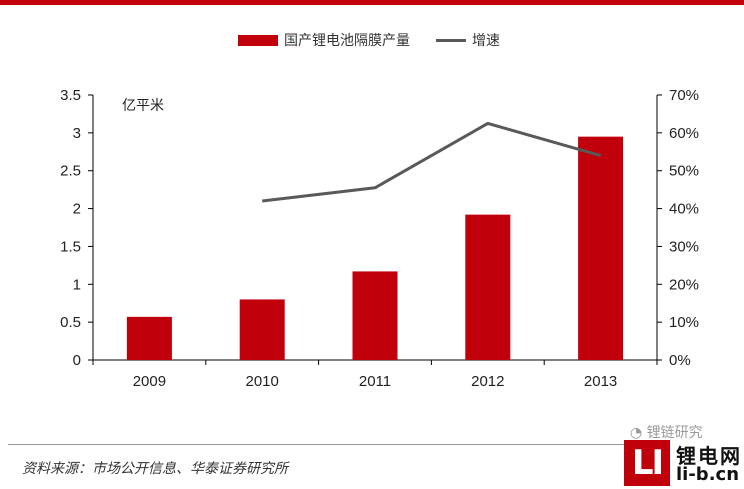 This screenshot has width=744, height=489. I want to click on left-tick-label: 0.5, so click(70, 322).